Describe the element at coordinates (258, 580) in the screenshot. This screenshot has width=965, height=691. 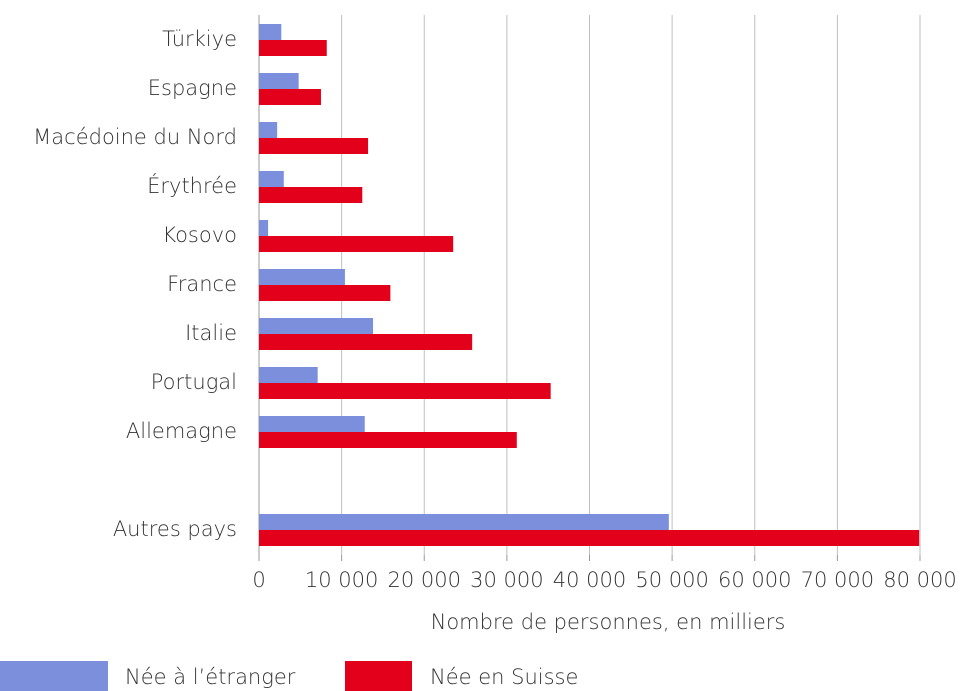
I see `x-tick-label: 0` at that location.